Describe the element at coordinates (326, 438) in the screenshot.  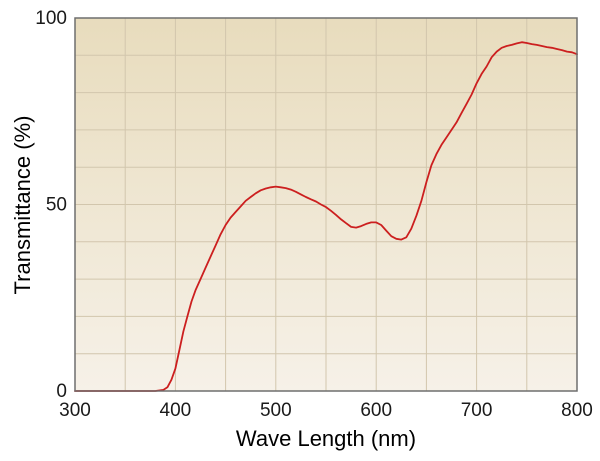
I see `x-axis-title: Wave Length (nm)` at that location.